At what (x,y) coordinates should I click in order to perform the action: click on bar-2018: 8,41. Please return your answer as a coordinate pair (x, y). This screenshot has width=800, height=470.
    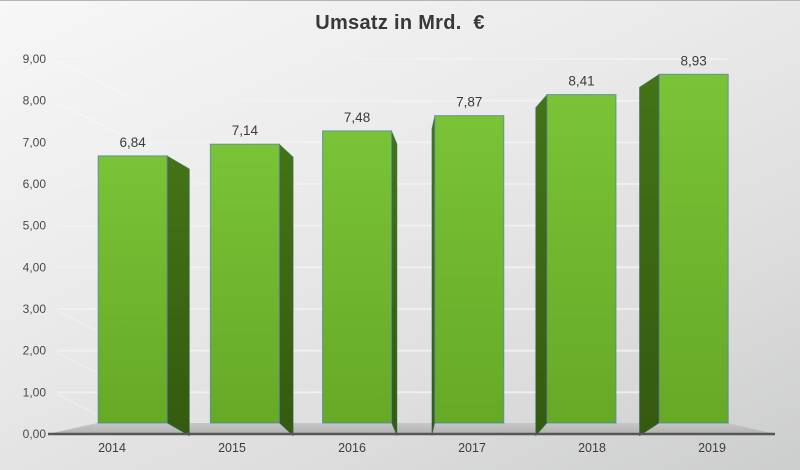
    Looking at the image, I should click on (576, 255).